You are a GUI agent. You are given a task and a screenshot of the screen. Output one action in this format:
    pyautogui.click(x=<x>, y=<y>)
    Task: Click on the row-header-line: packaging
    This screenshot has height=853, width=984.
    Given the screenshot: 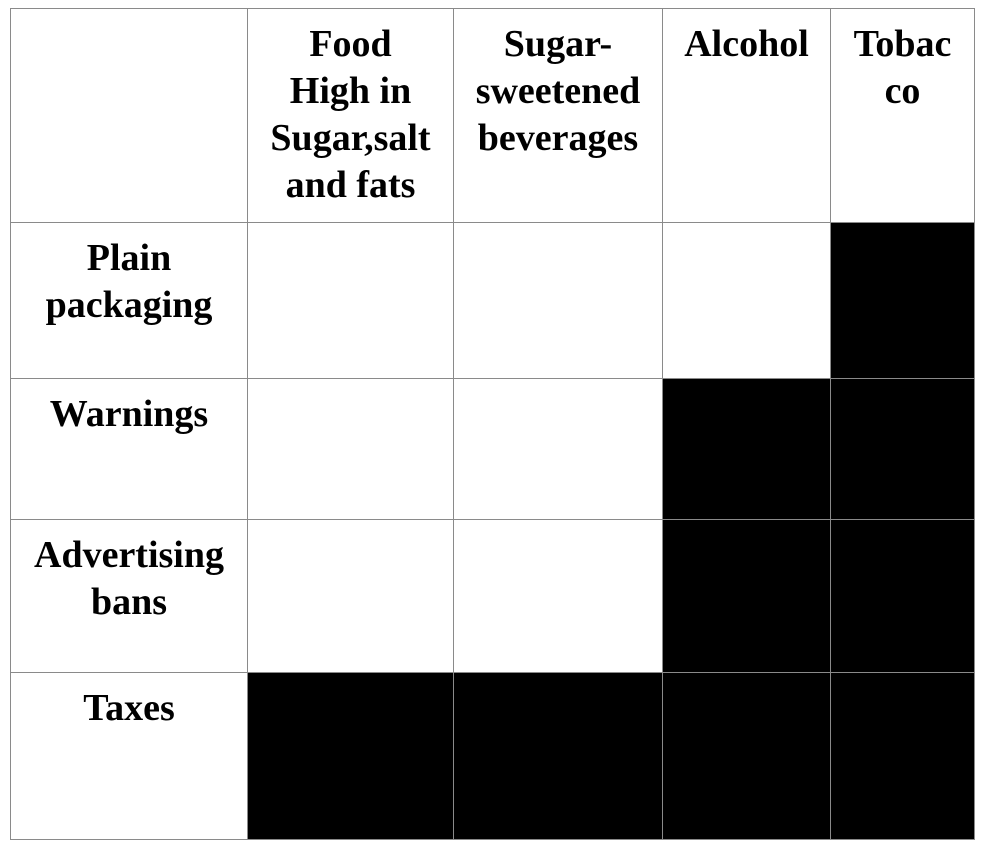 What is the action you would take?
    pyautogui.click(x=129, y=305)
    